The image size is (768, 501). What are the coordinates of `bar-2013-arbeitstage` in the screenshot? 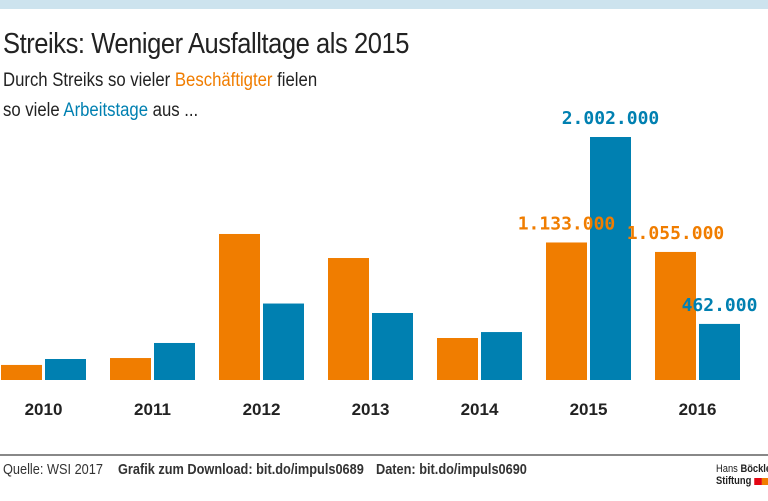 It's located at (392, 346).